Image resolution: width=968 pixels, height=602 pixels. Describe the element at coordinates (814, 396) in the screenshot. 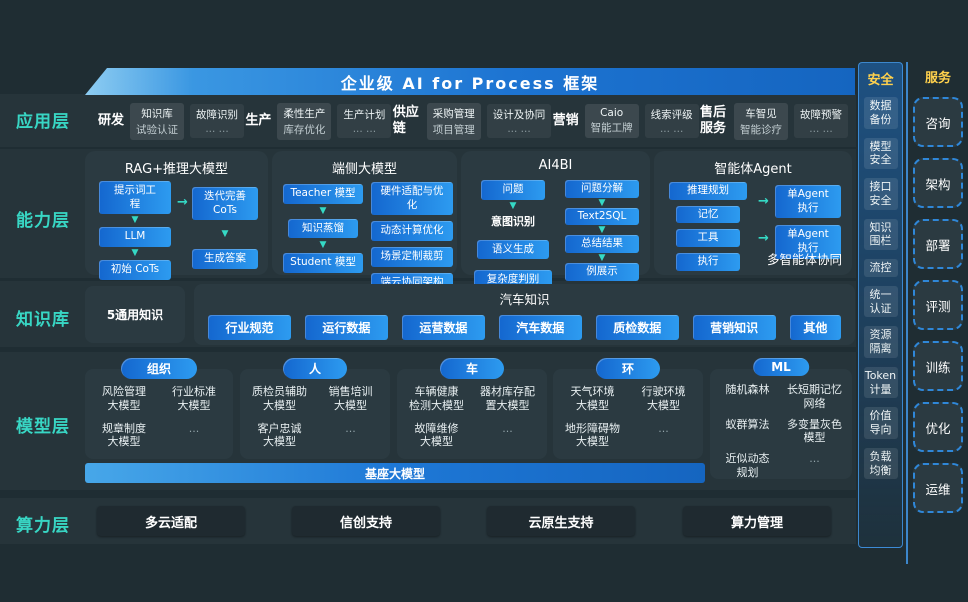

I see `model-cell: 长短期记忆 网络` at that location.